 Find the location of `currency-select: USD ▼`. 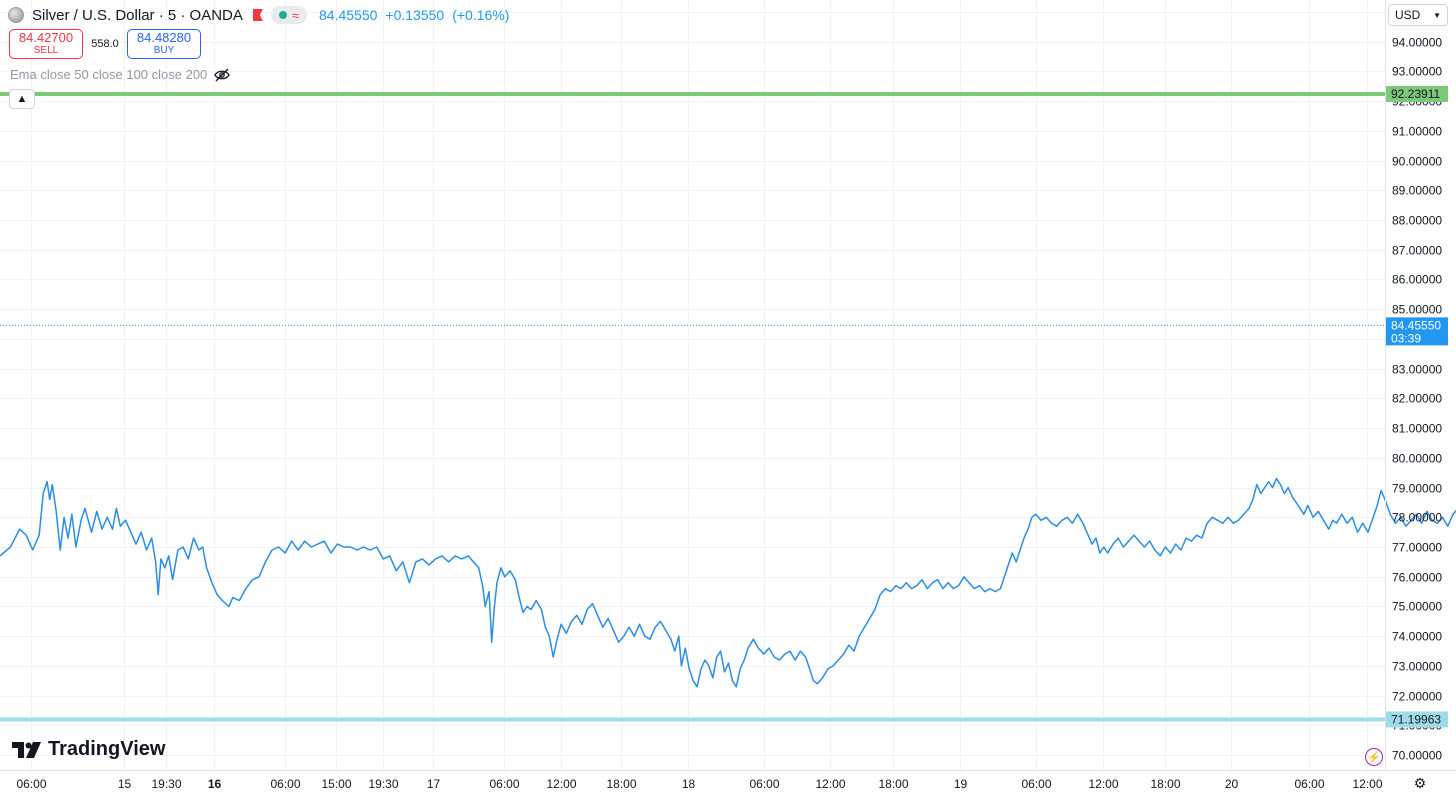

currency-select: USD ▼ is located at coordinates (1418, 15).